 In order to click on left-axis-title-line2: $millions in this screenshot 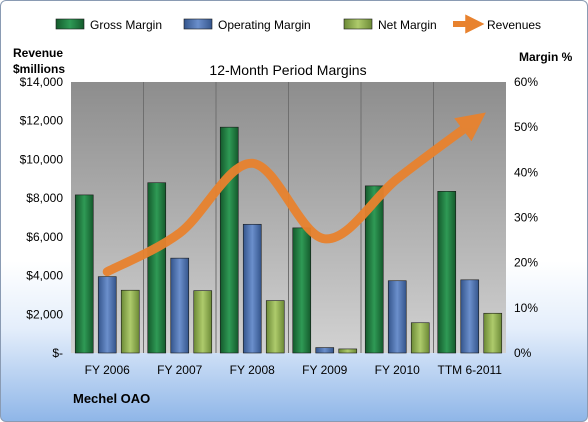, I will do `click(39, 69)`.